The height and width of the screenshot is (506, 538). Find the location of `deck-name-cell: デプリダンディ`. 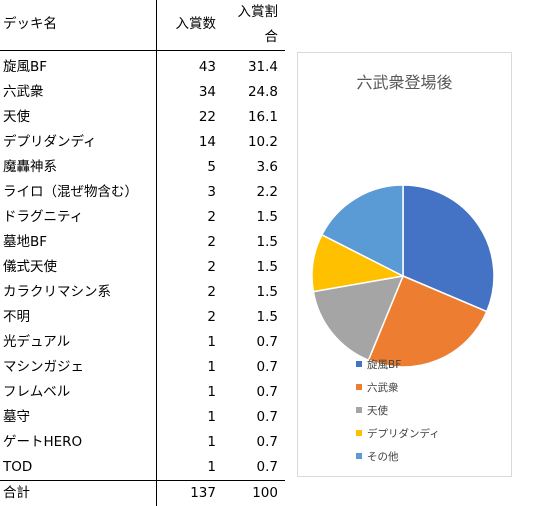

deck-name-cell: デプリダンディ is located at coordinates (50, 142).